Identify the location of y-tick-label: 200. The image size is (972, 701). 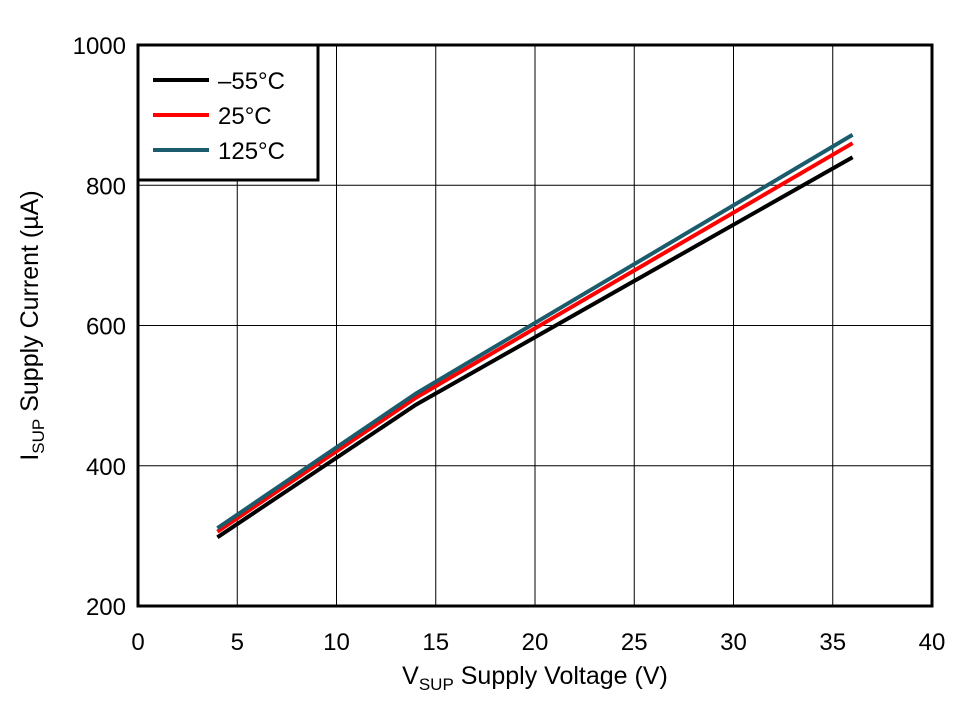
(106, 607).